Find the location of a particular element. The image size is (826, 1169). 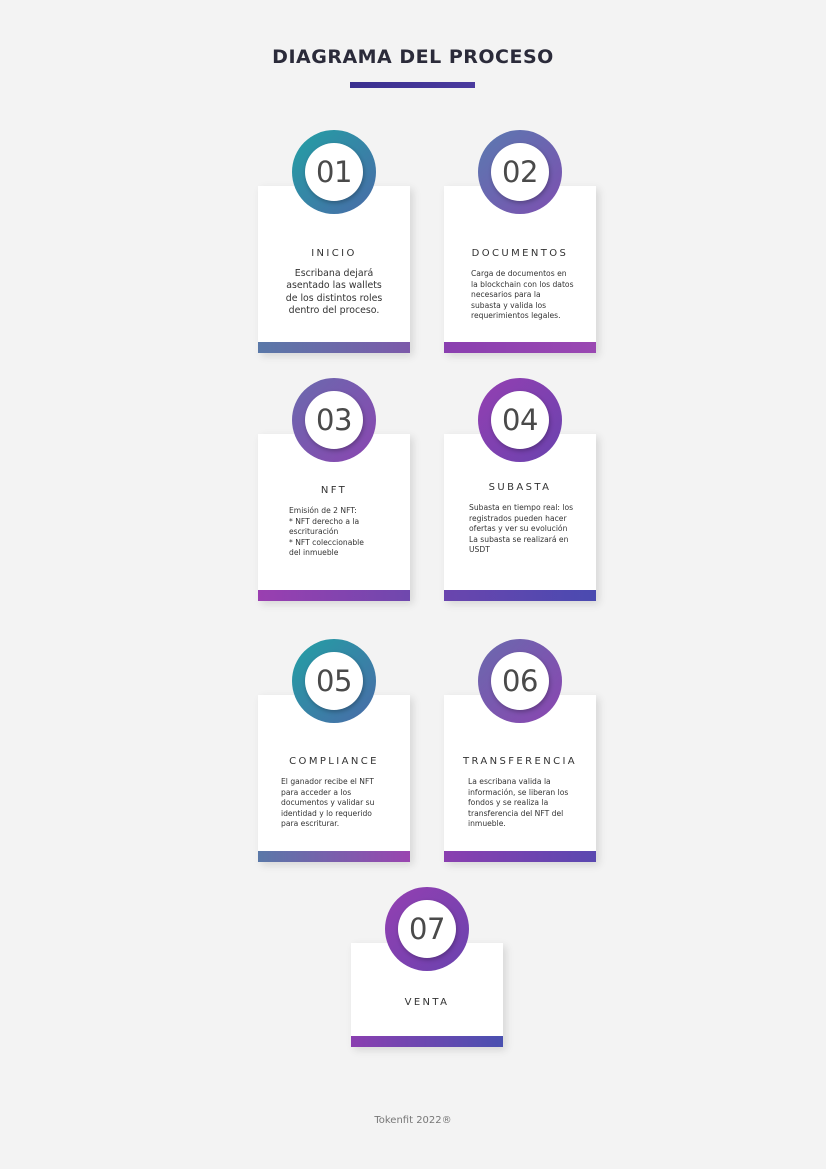

step-number: 03 is located at coordinates (334, 420).